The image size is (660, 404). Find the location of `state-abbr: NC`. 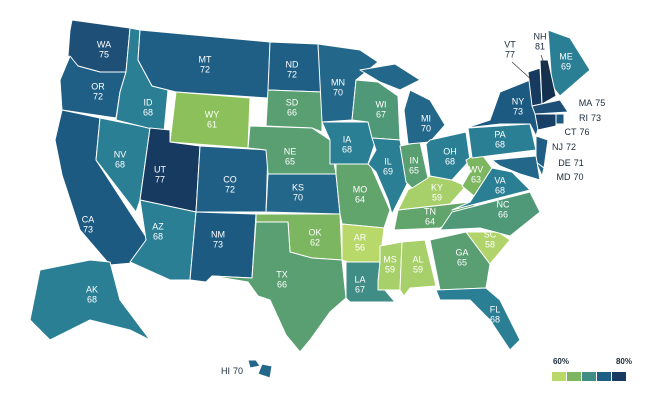

state-abbr: NC is located at coordinates (503, 204).